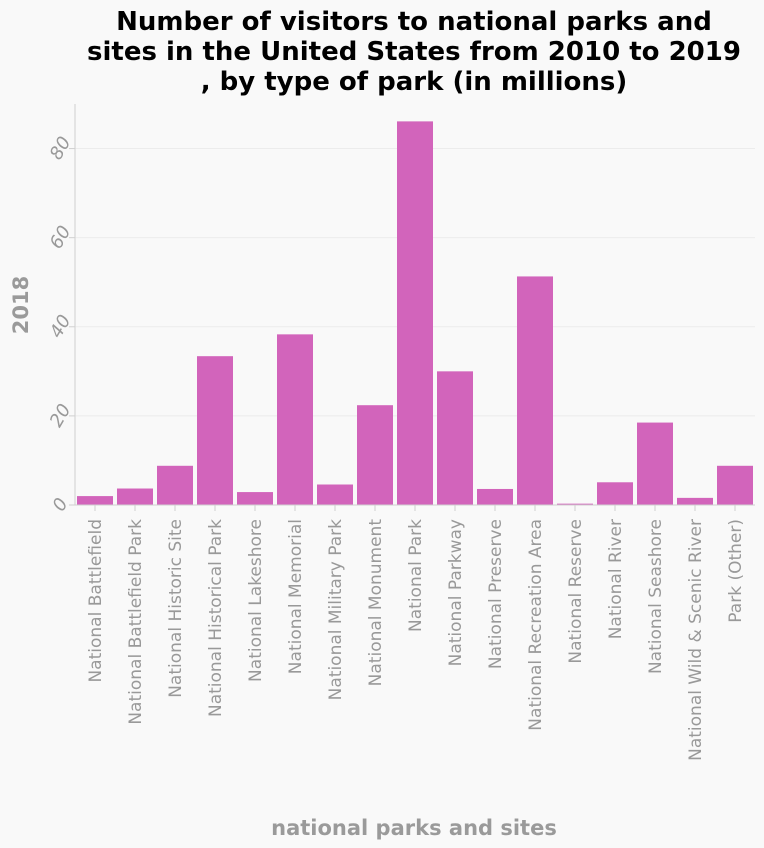 The image size is (764, 848). I want to click on x-tick-label-15: National Wild & Scenic River, so click(696, 640).